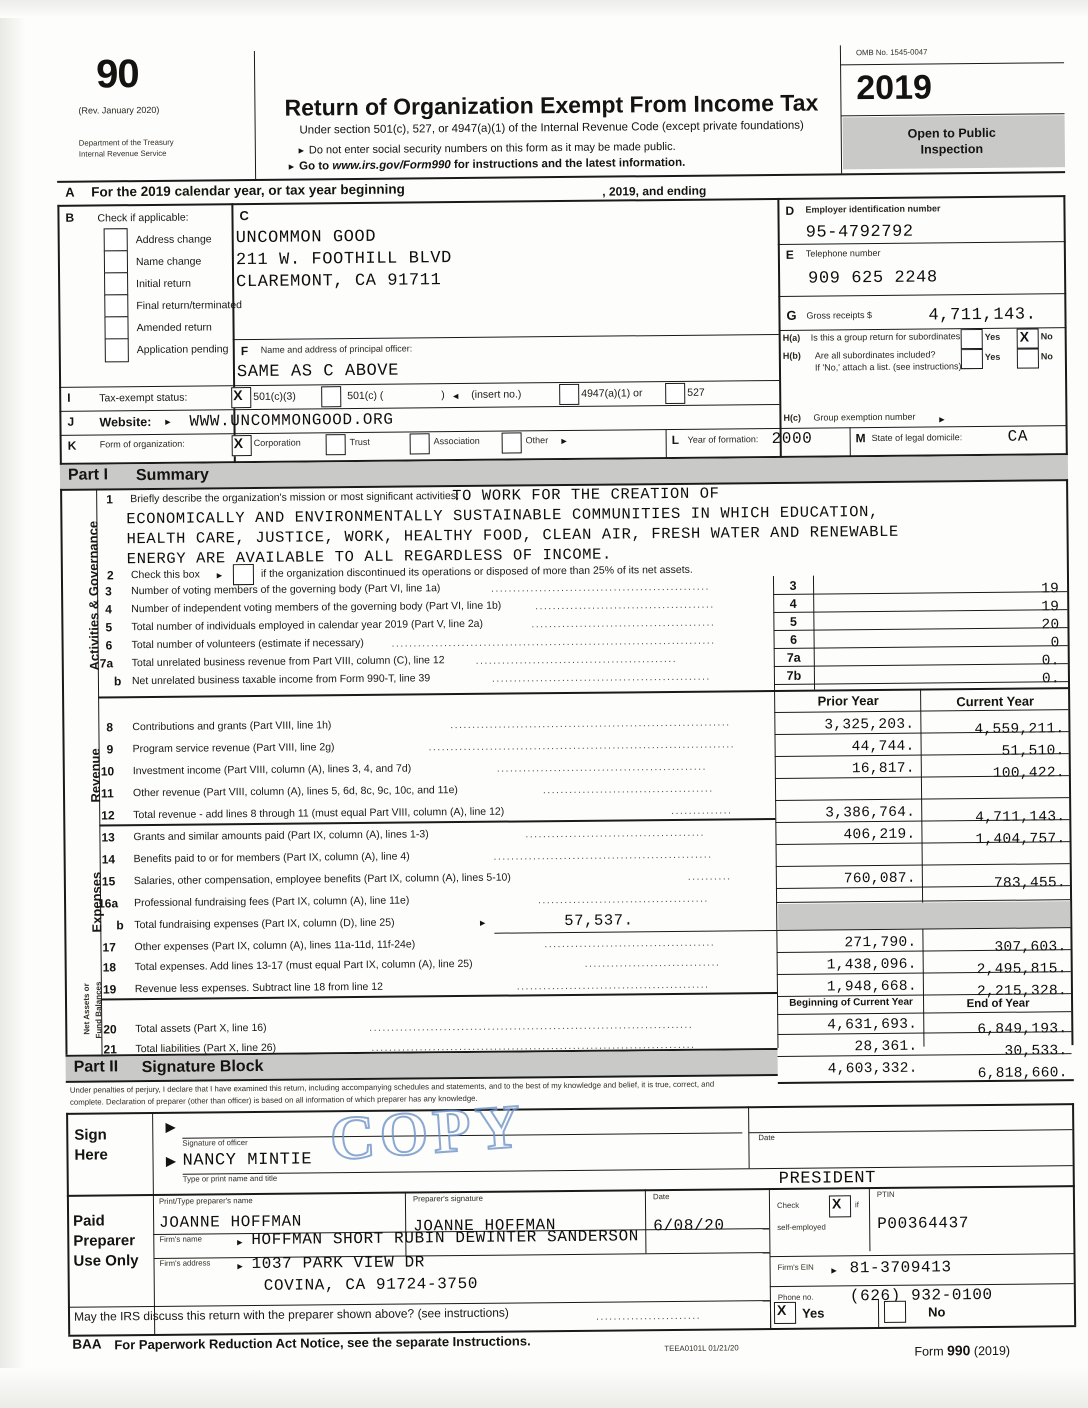  What do you see at coordinates (860, 438) in the screenshot?
I see `line-m-letter: M` at bounding box center [860, 438].